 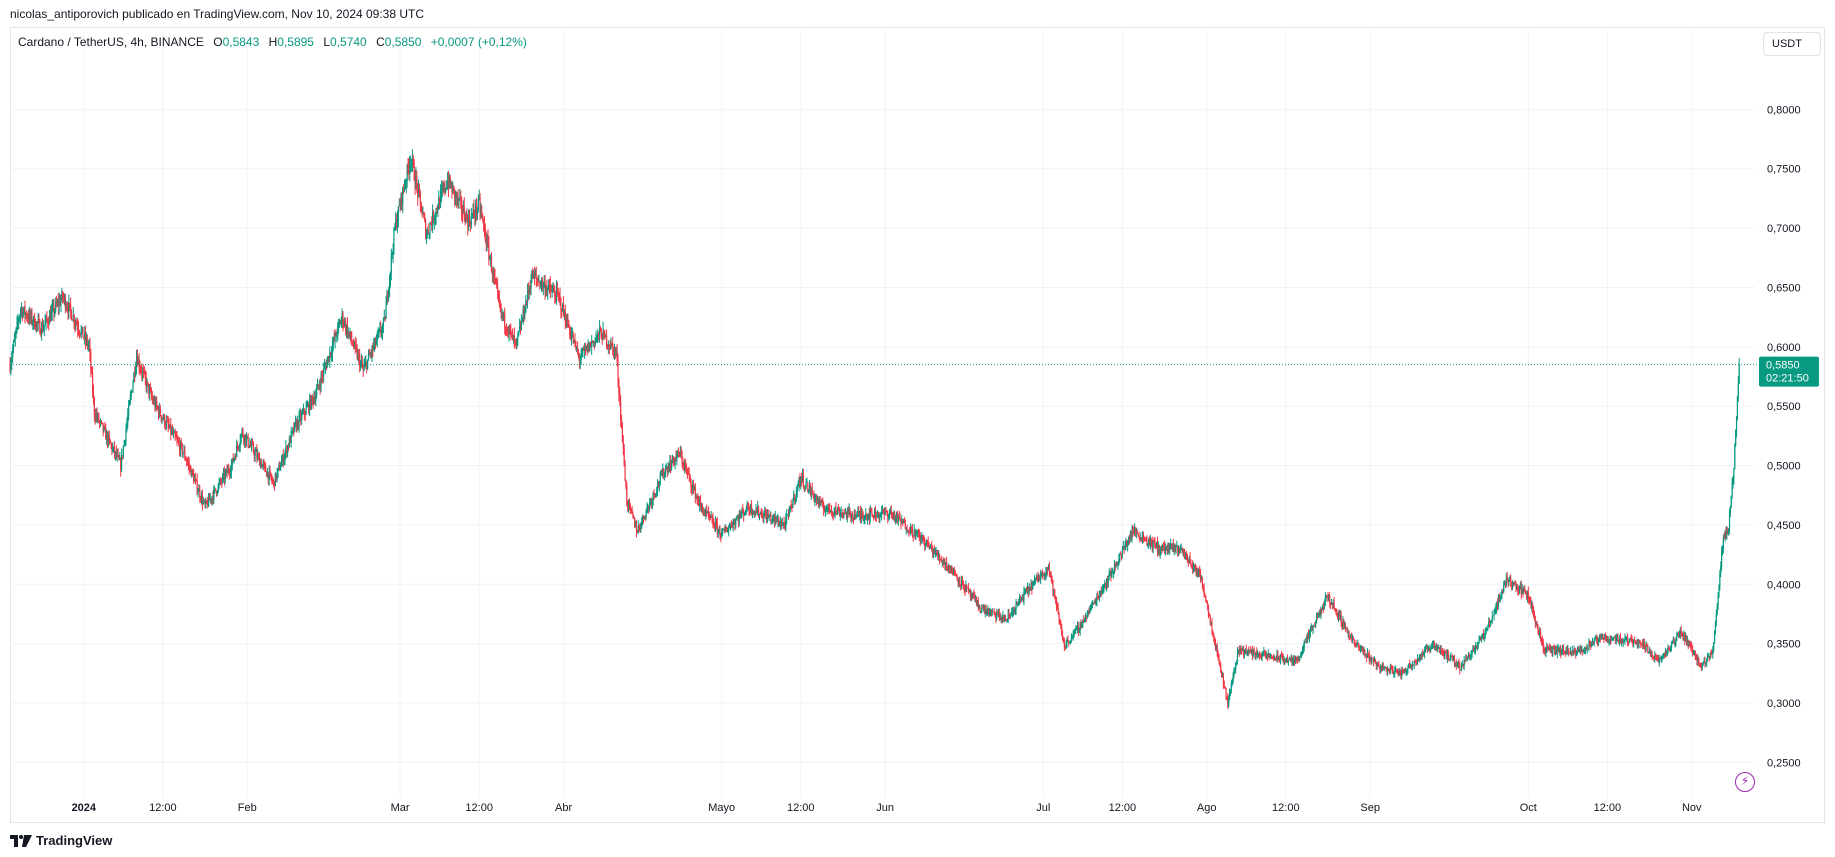 What do you see at coordinates (1784, 407) in the screenshot?
I see `y-tick-label: 0,5500` at bounding box center [1784, 407].